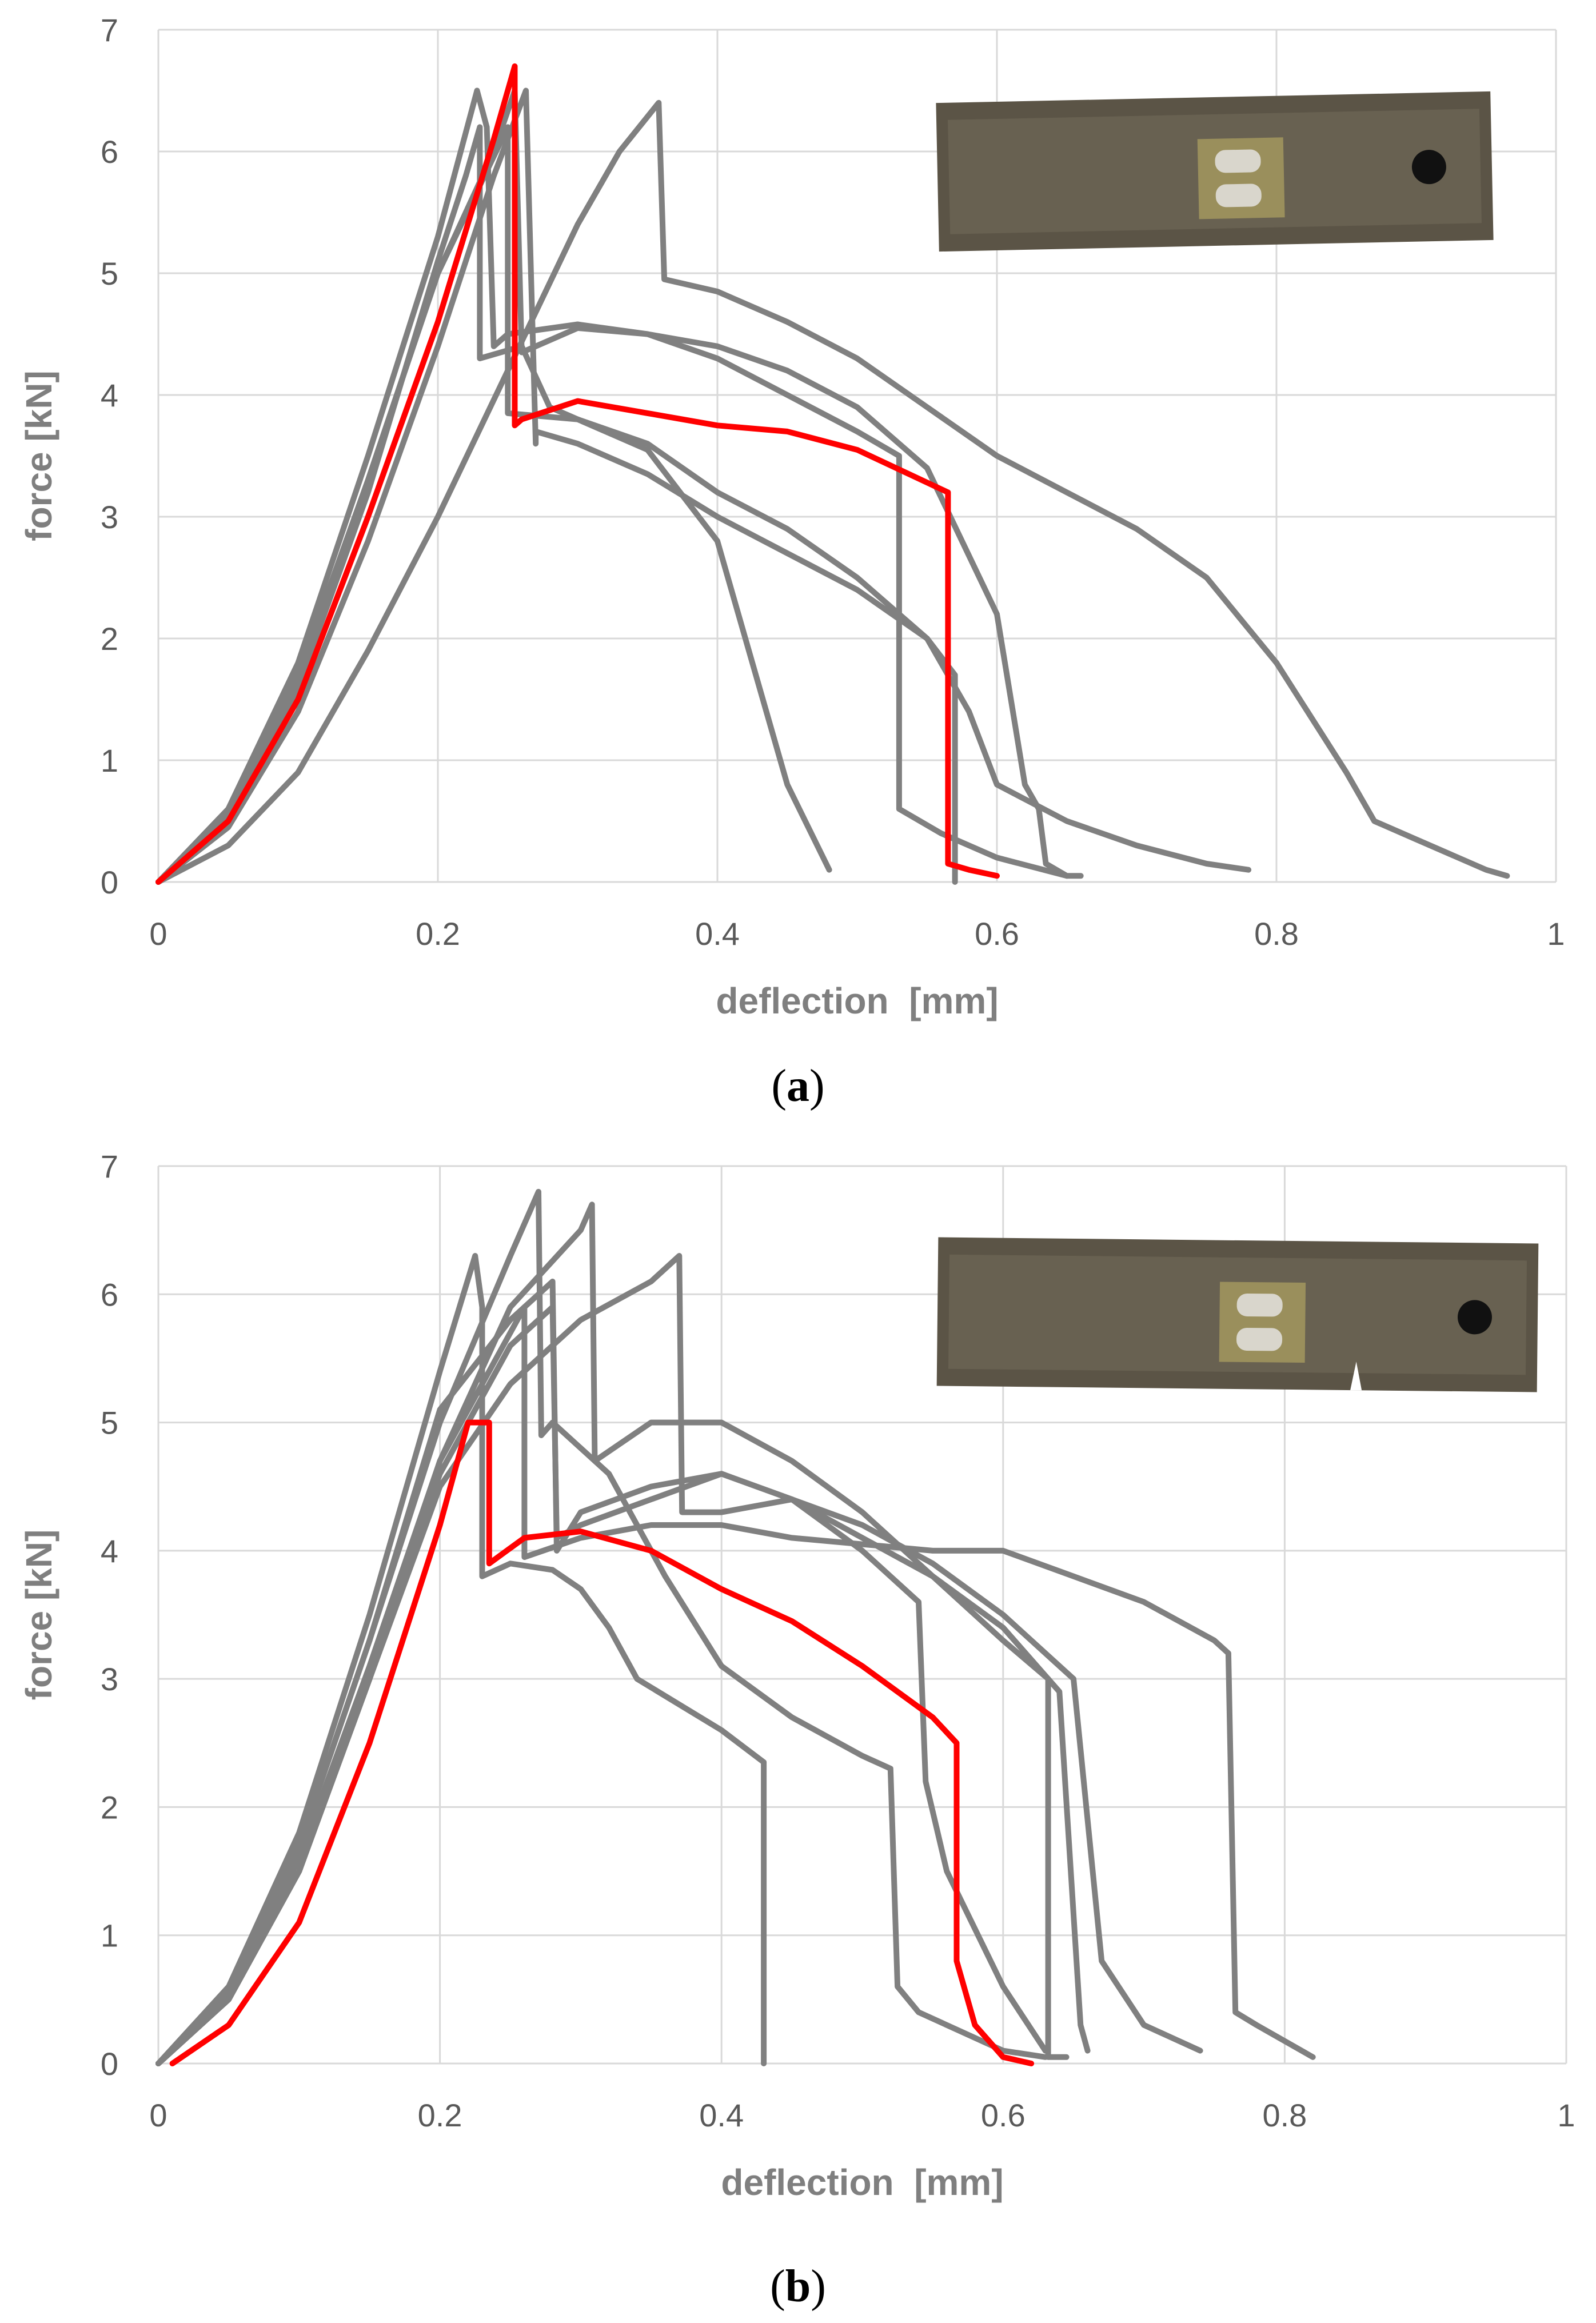 The height and width of the screenshot is (2323, 1596). I want to click on panel-label-b-open: (, so click(777, 2287).